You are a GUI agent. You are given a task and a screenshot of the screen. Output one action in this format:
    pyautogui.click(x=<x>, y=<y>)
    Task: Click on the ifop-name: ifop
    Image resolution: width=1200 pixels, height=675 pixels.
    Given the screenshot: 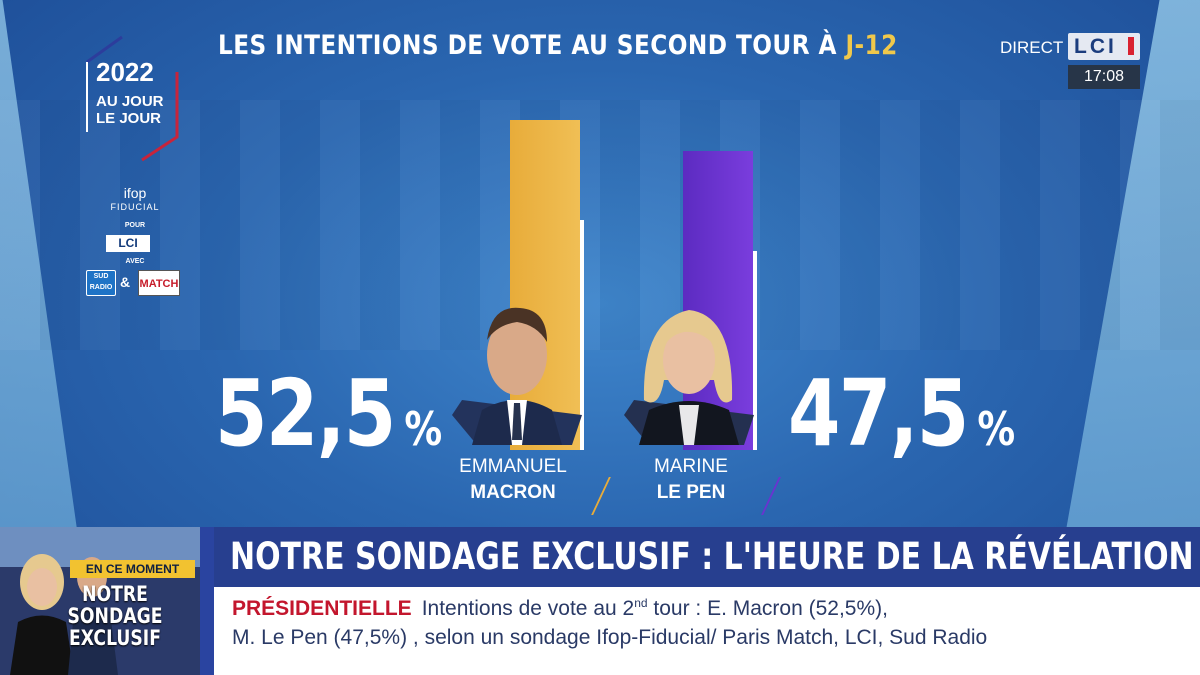 What is the action you would take?
    pyautogui.click(x=135, y=193)
    